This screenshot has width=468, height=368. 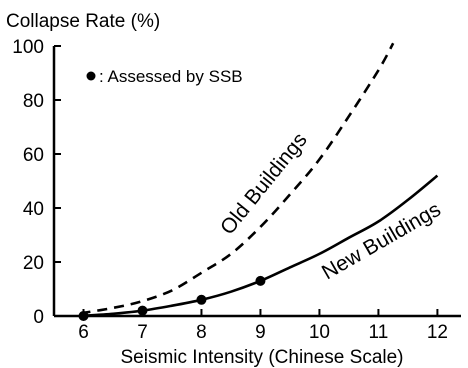 I want to click on y-tick-label: 20, so click(x=33, y=263).